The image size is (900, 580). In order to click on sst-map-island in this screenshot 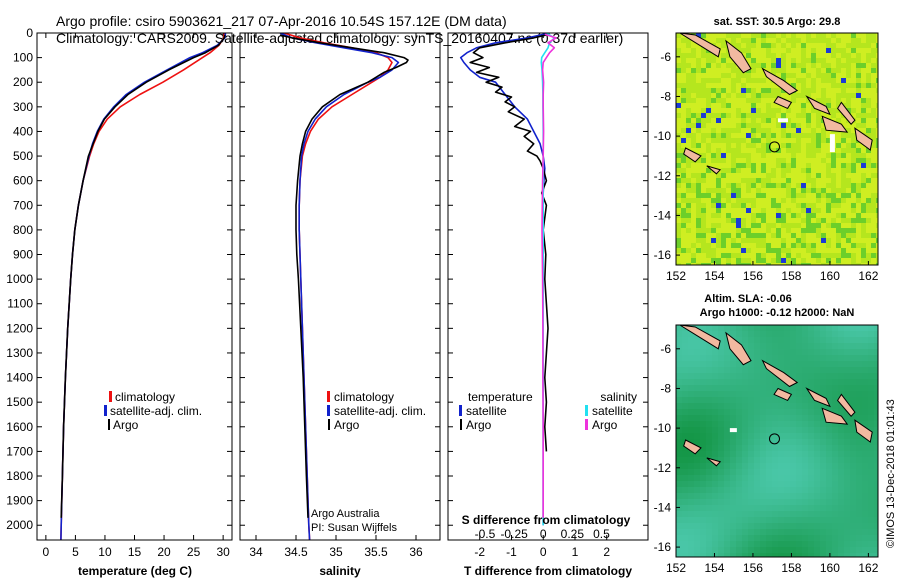, I will do `click(818, 105)`.